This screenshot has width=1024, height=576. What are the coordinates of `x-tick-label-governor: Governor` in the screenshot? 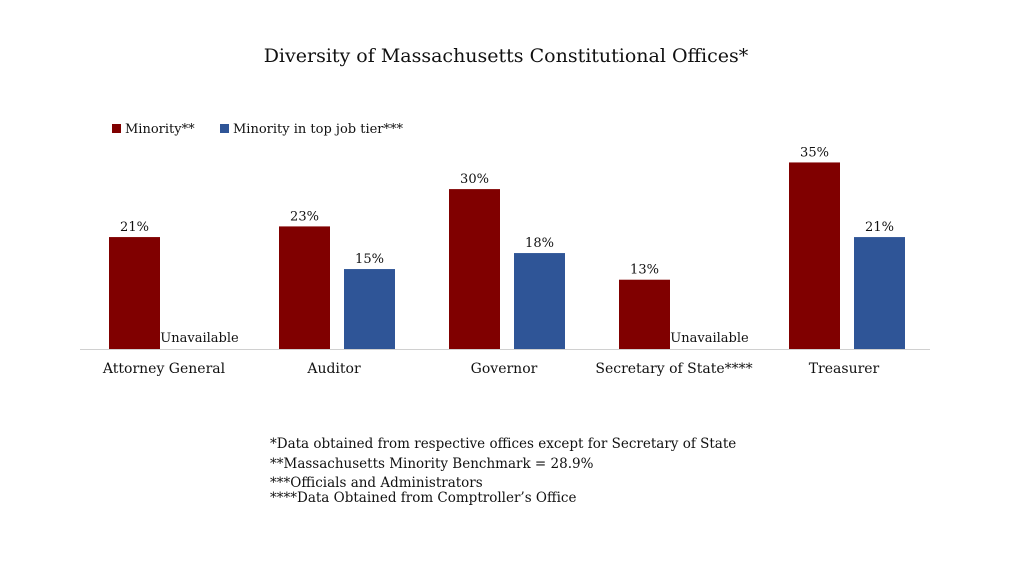 It's located at (504, 369).